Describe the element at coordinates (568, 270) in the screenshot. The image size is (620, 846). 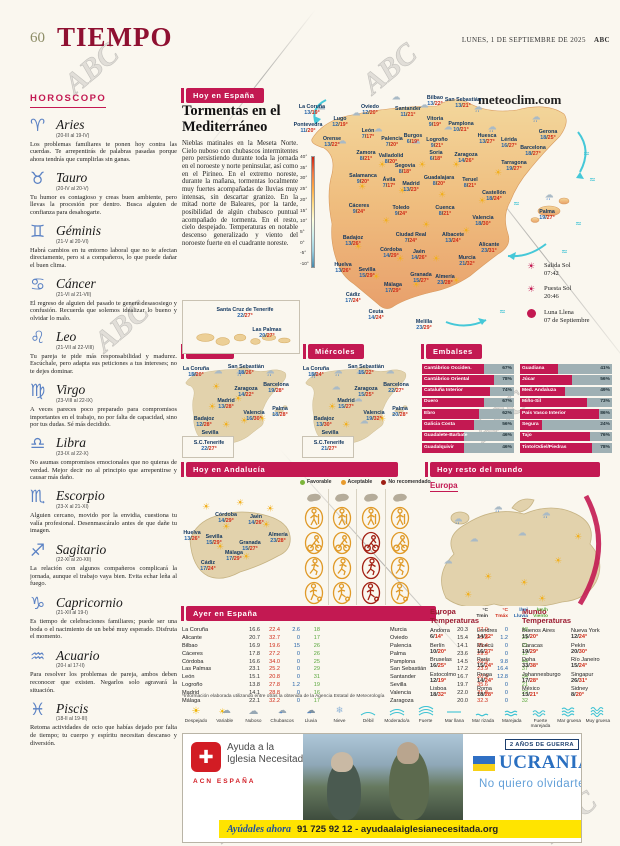
I see `sunrise-row: ☀ Salida Sol 07:42` at that location.